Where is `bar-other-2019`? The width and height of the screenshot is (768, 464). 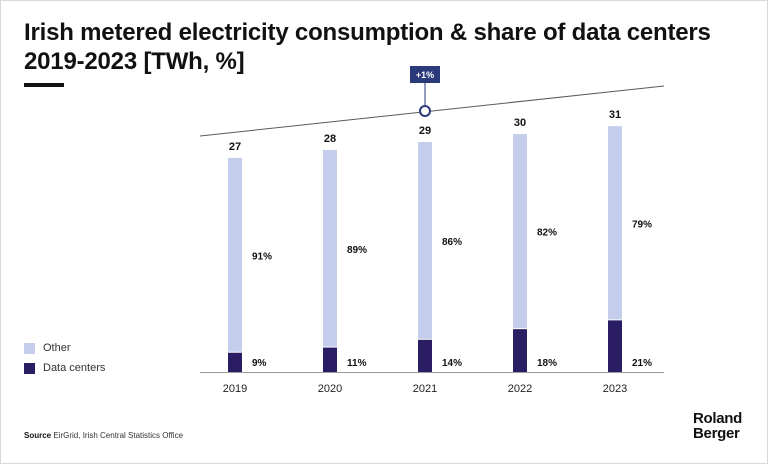 bar-other-2019 is located at coordinates (235, 254).